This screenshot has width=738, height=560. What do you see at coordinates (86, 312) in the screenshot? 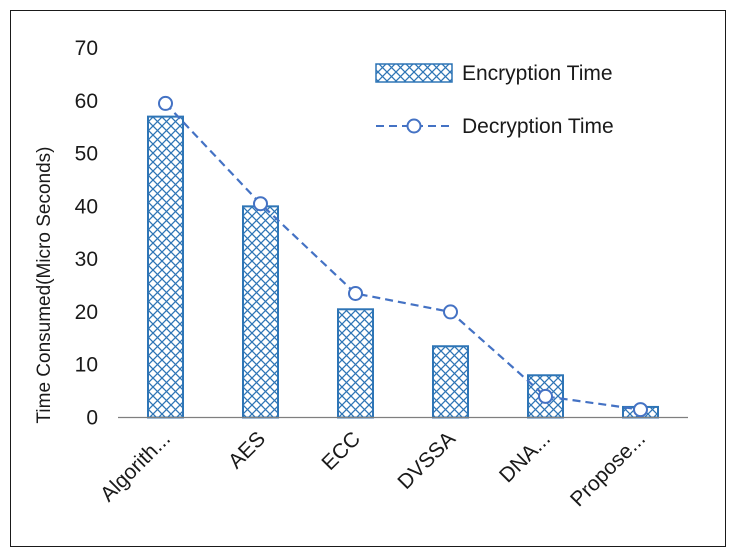
I see `y-tick-label: 20` at bounding box center [86, 312].